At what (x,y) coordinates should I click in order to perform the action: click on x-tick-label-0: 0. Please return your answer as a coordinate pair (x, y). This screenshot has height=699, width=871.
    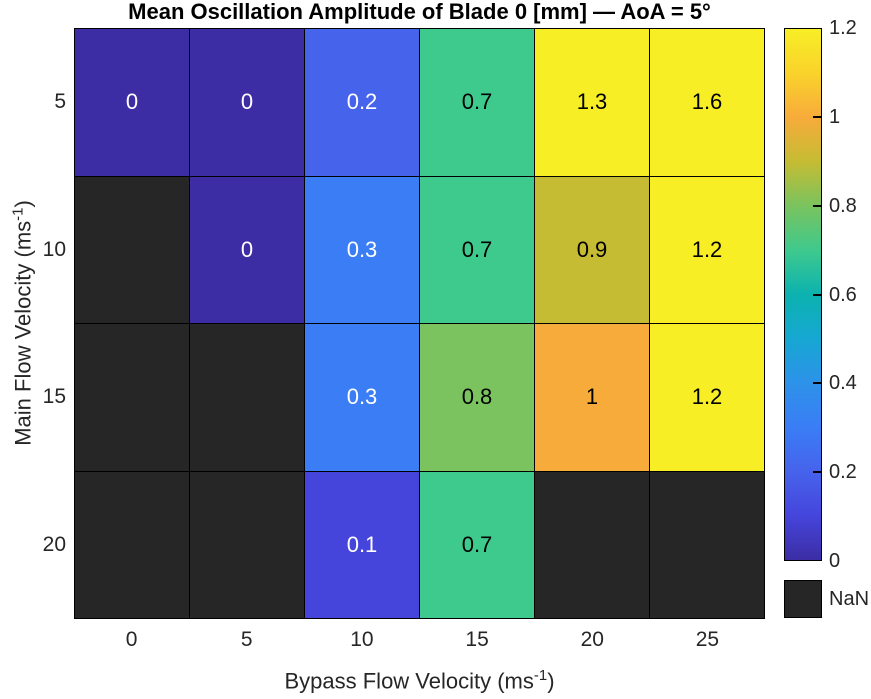
    Looking at the image, I should click on (131, 639).